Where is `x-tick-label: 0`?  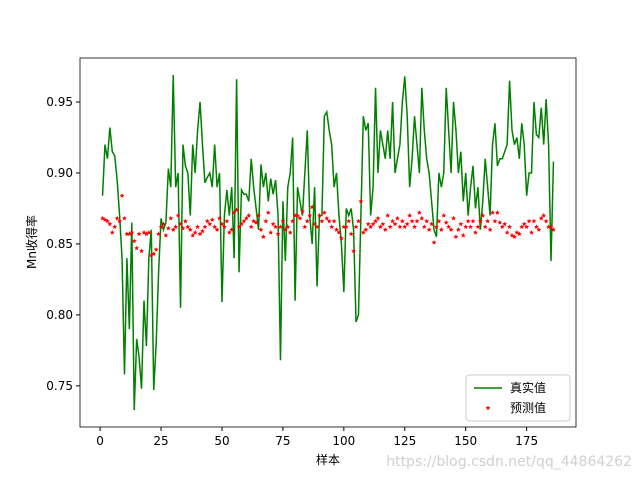 x-tick-label: 0 is located at coordinates (100, 441).